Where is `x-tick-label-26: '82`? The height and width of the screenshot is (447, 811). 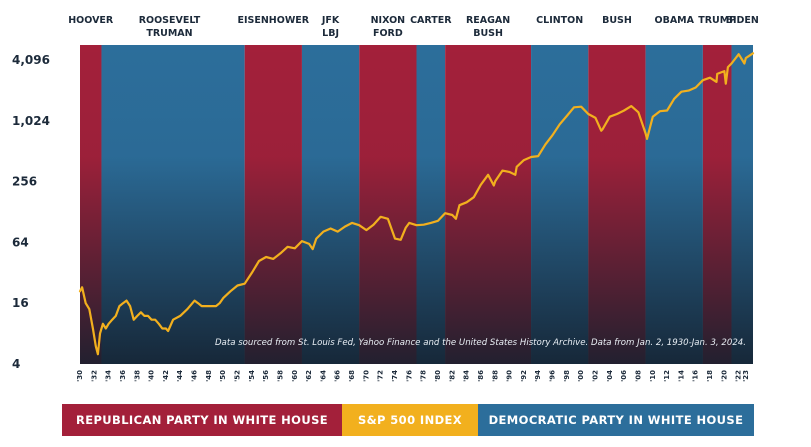
x-tick-label-26: '82 is located at coordinates (452, 376).